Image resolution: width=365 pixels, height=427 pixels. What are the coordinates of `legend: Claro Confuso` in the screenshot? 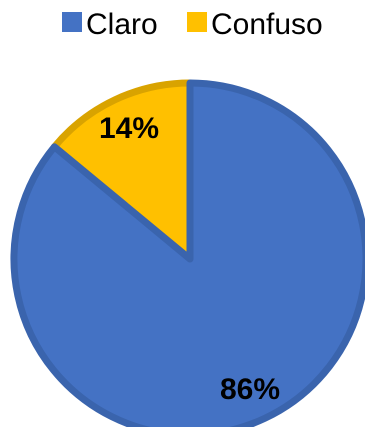 It's located at (192, 24).